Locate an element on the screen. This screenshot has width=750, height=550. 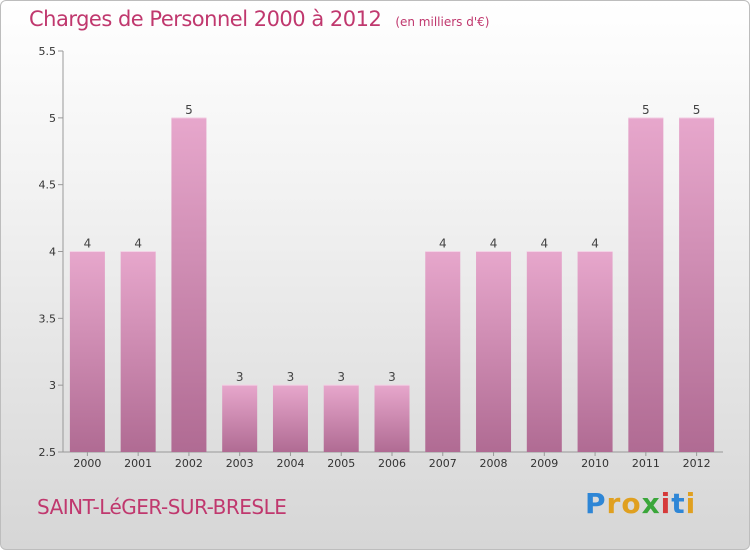
y-tick-label: 3 is located at coordinates (52, 385).